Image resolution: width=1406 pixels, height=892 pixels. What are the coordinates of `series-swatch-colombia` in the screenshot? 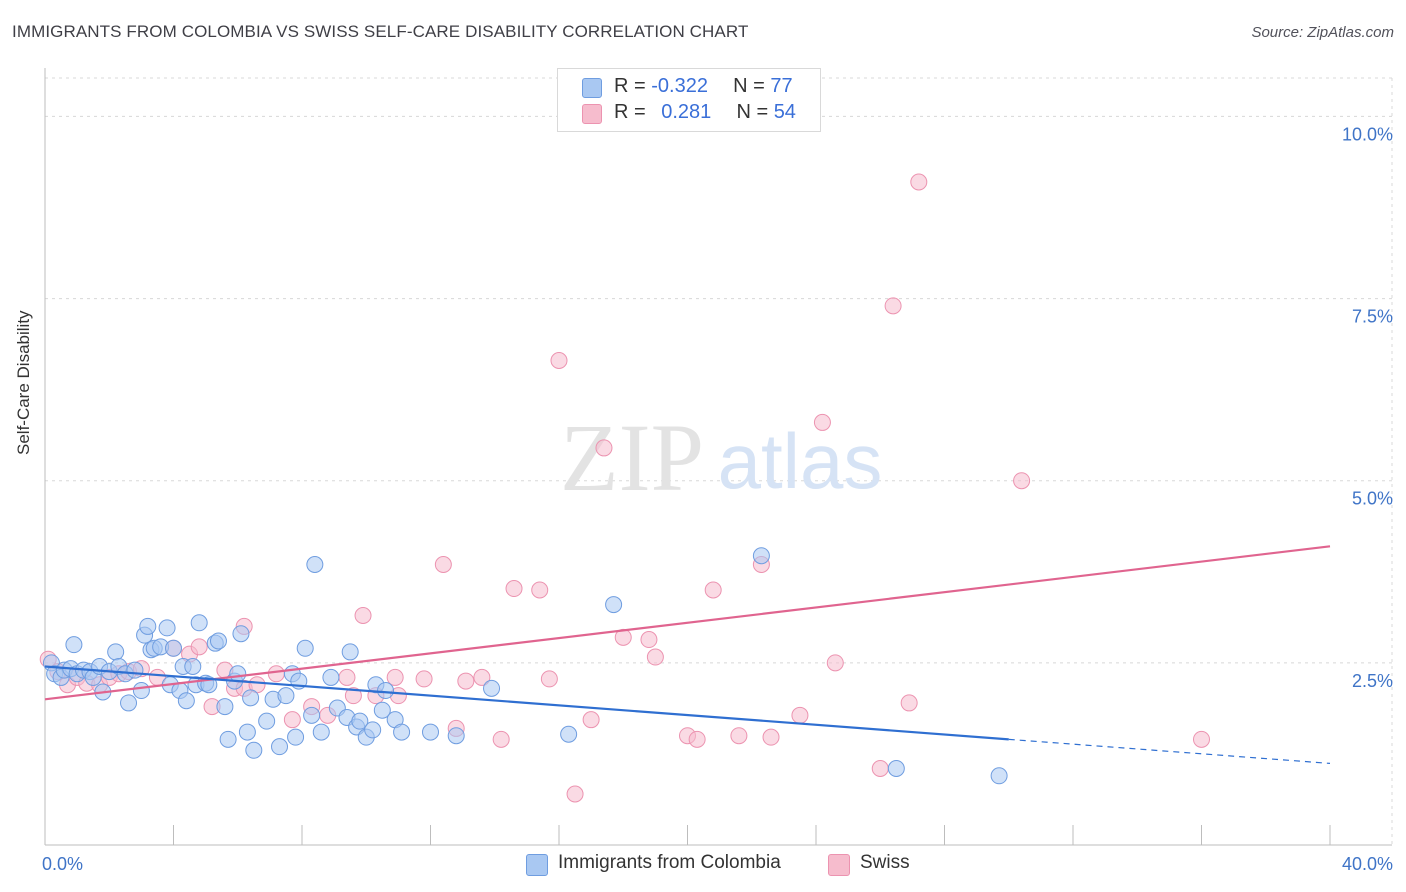 It's located at (537, 865).